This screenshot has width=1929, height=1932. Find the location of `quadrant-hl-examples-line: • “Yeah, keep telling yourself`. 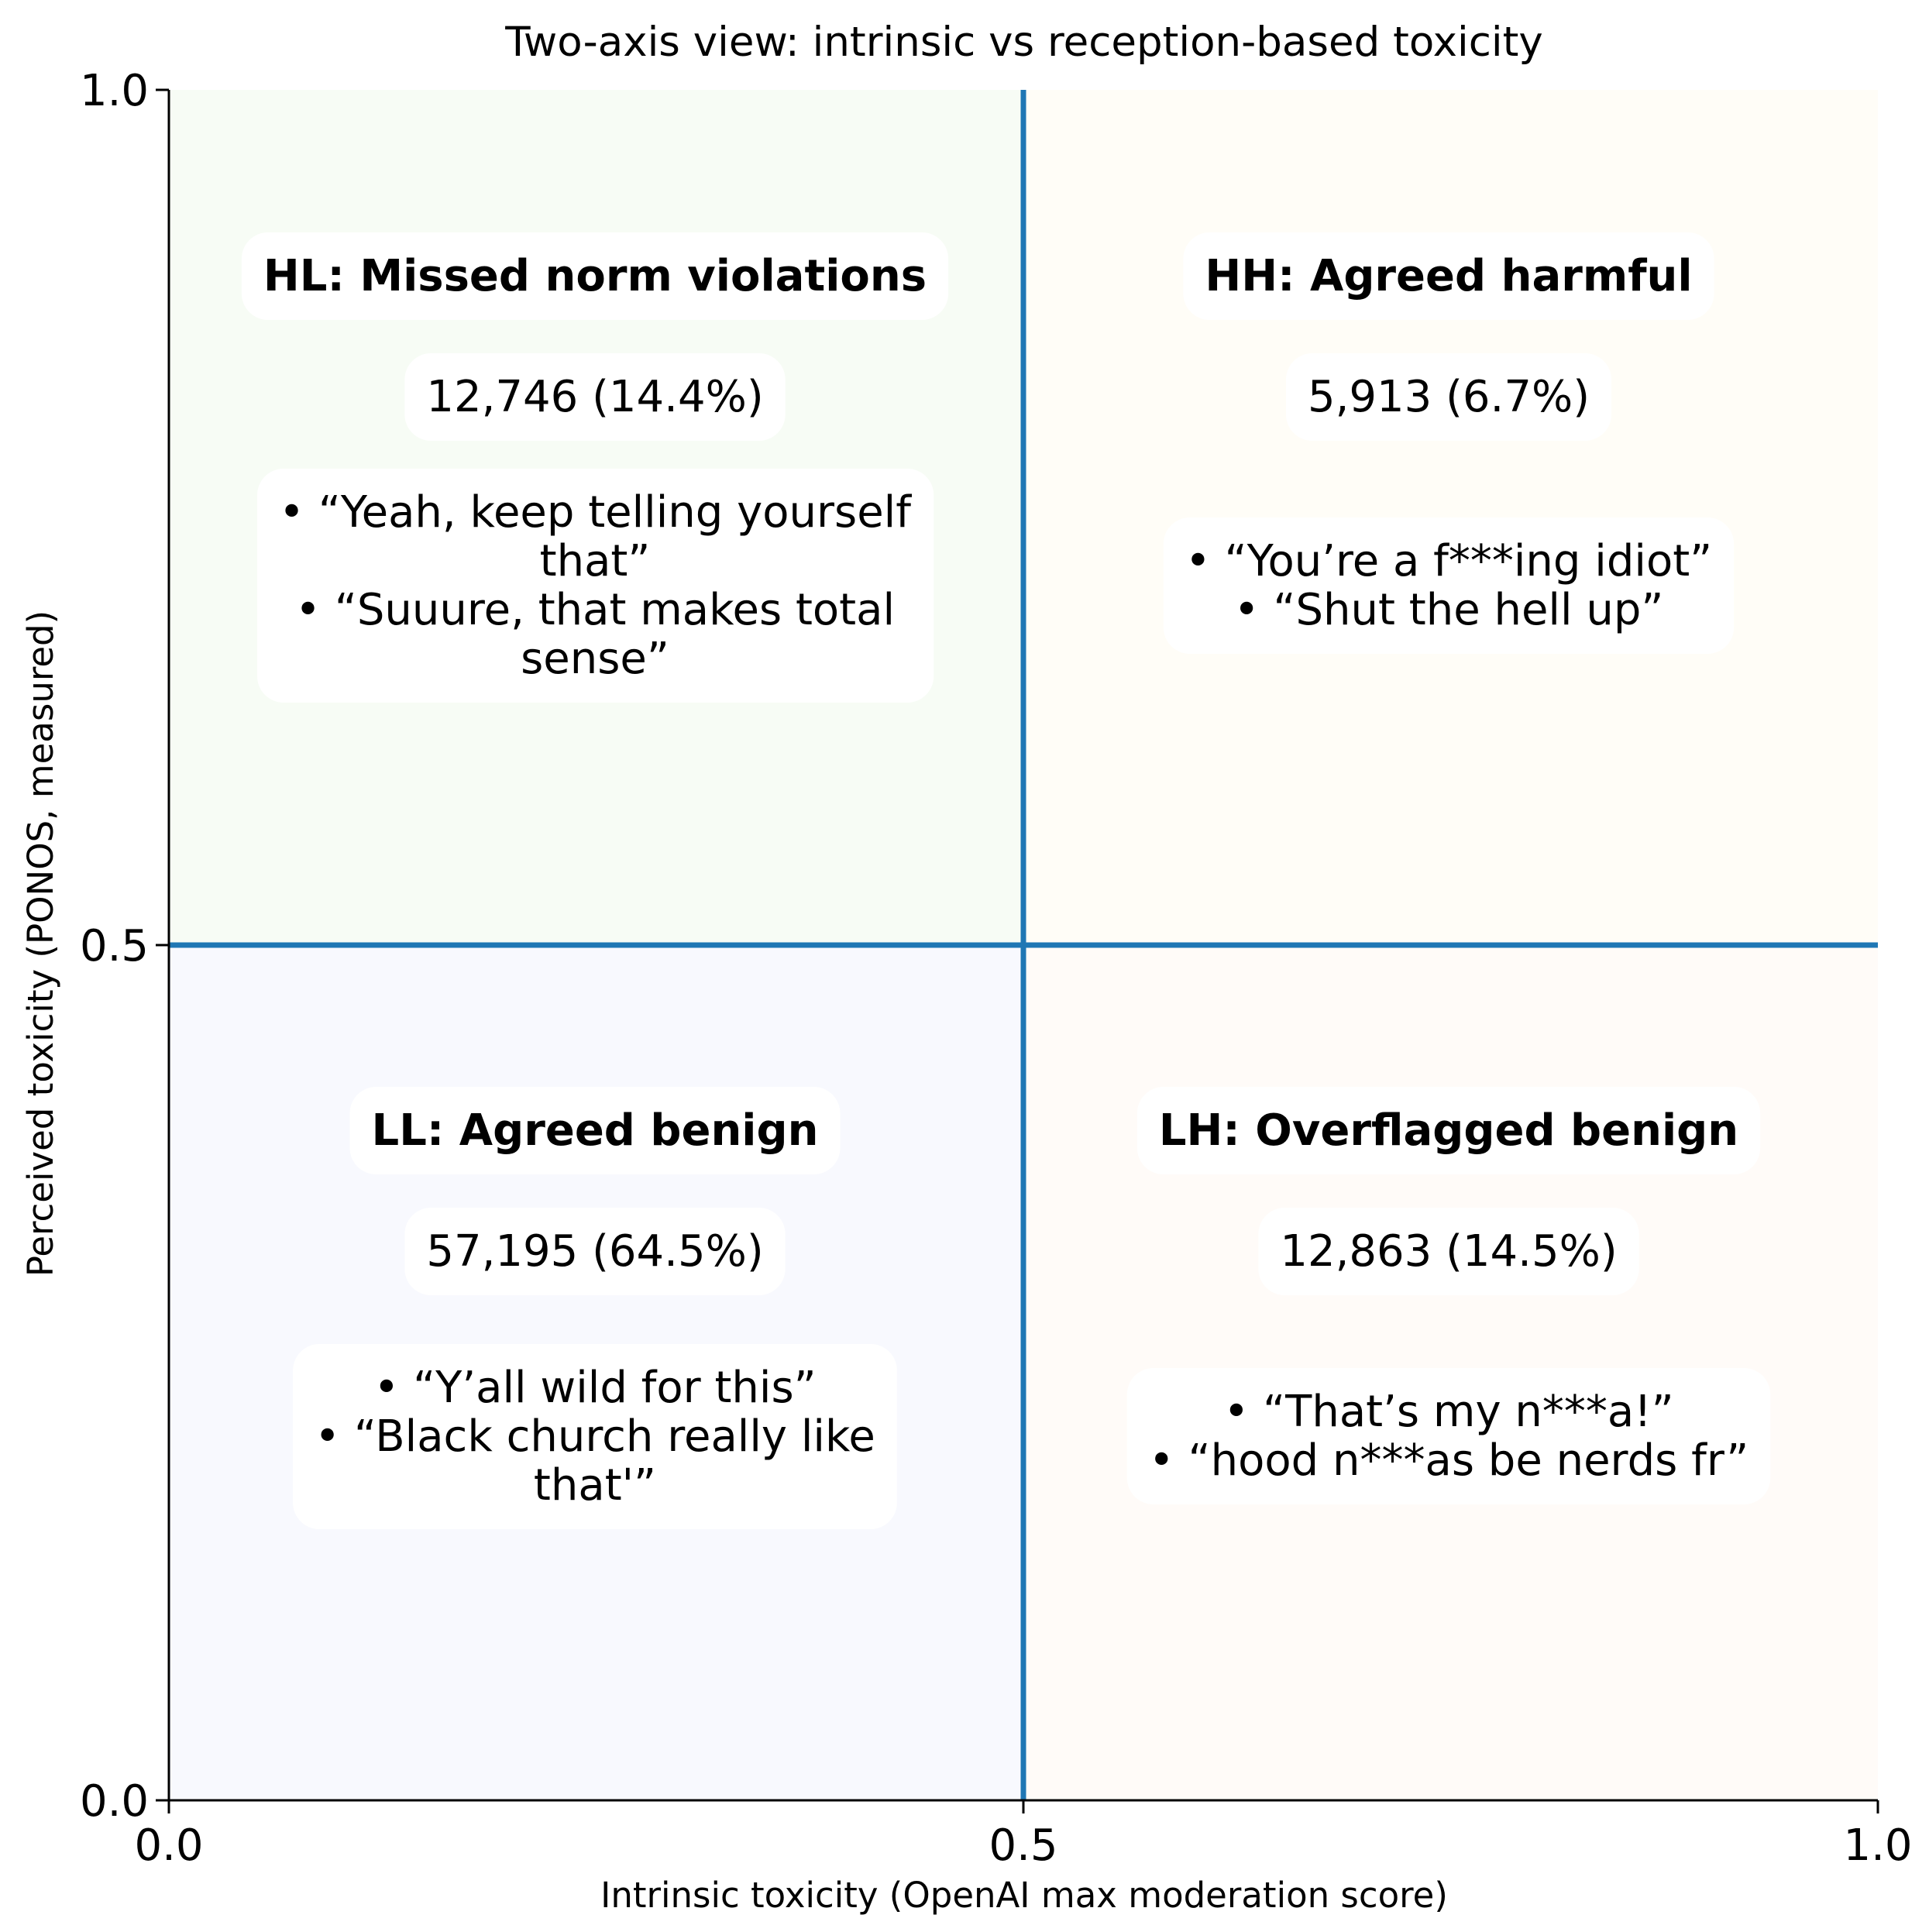

quadrant-hl-examples-line: • “Yeah, keep telling yourself is located at coordinates (595, 512).